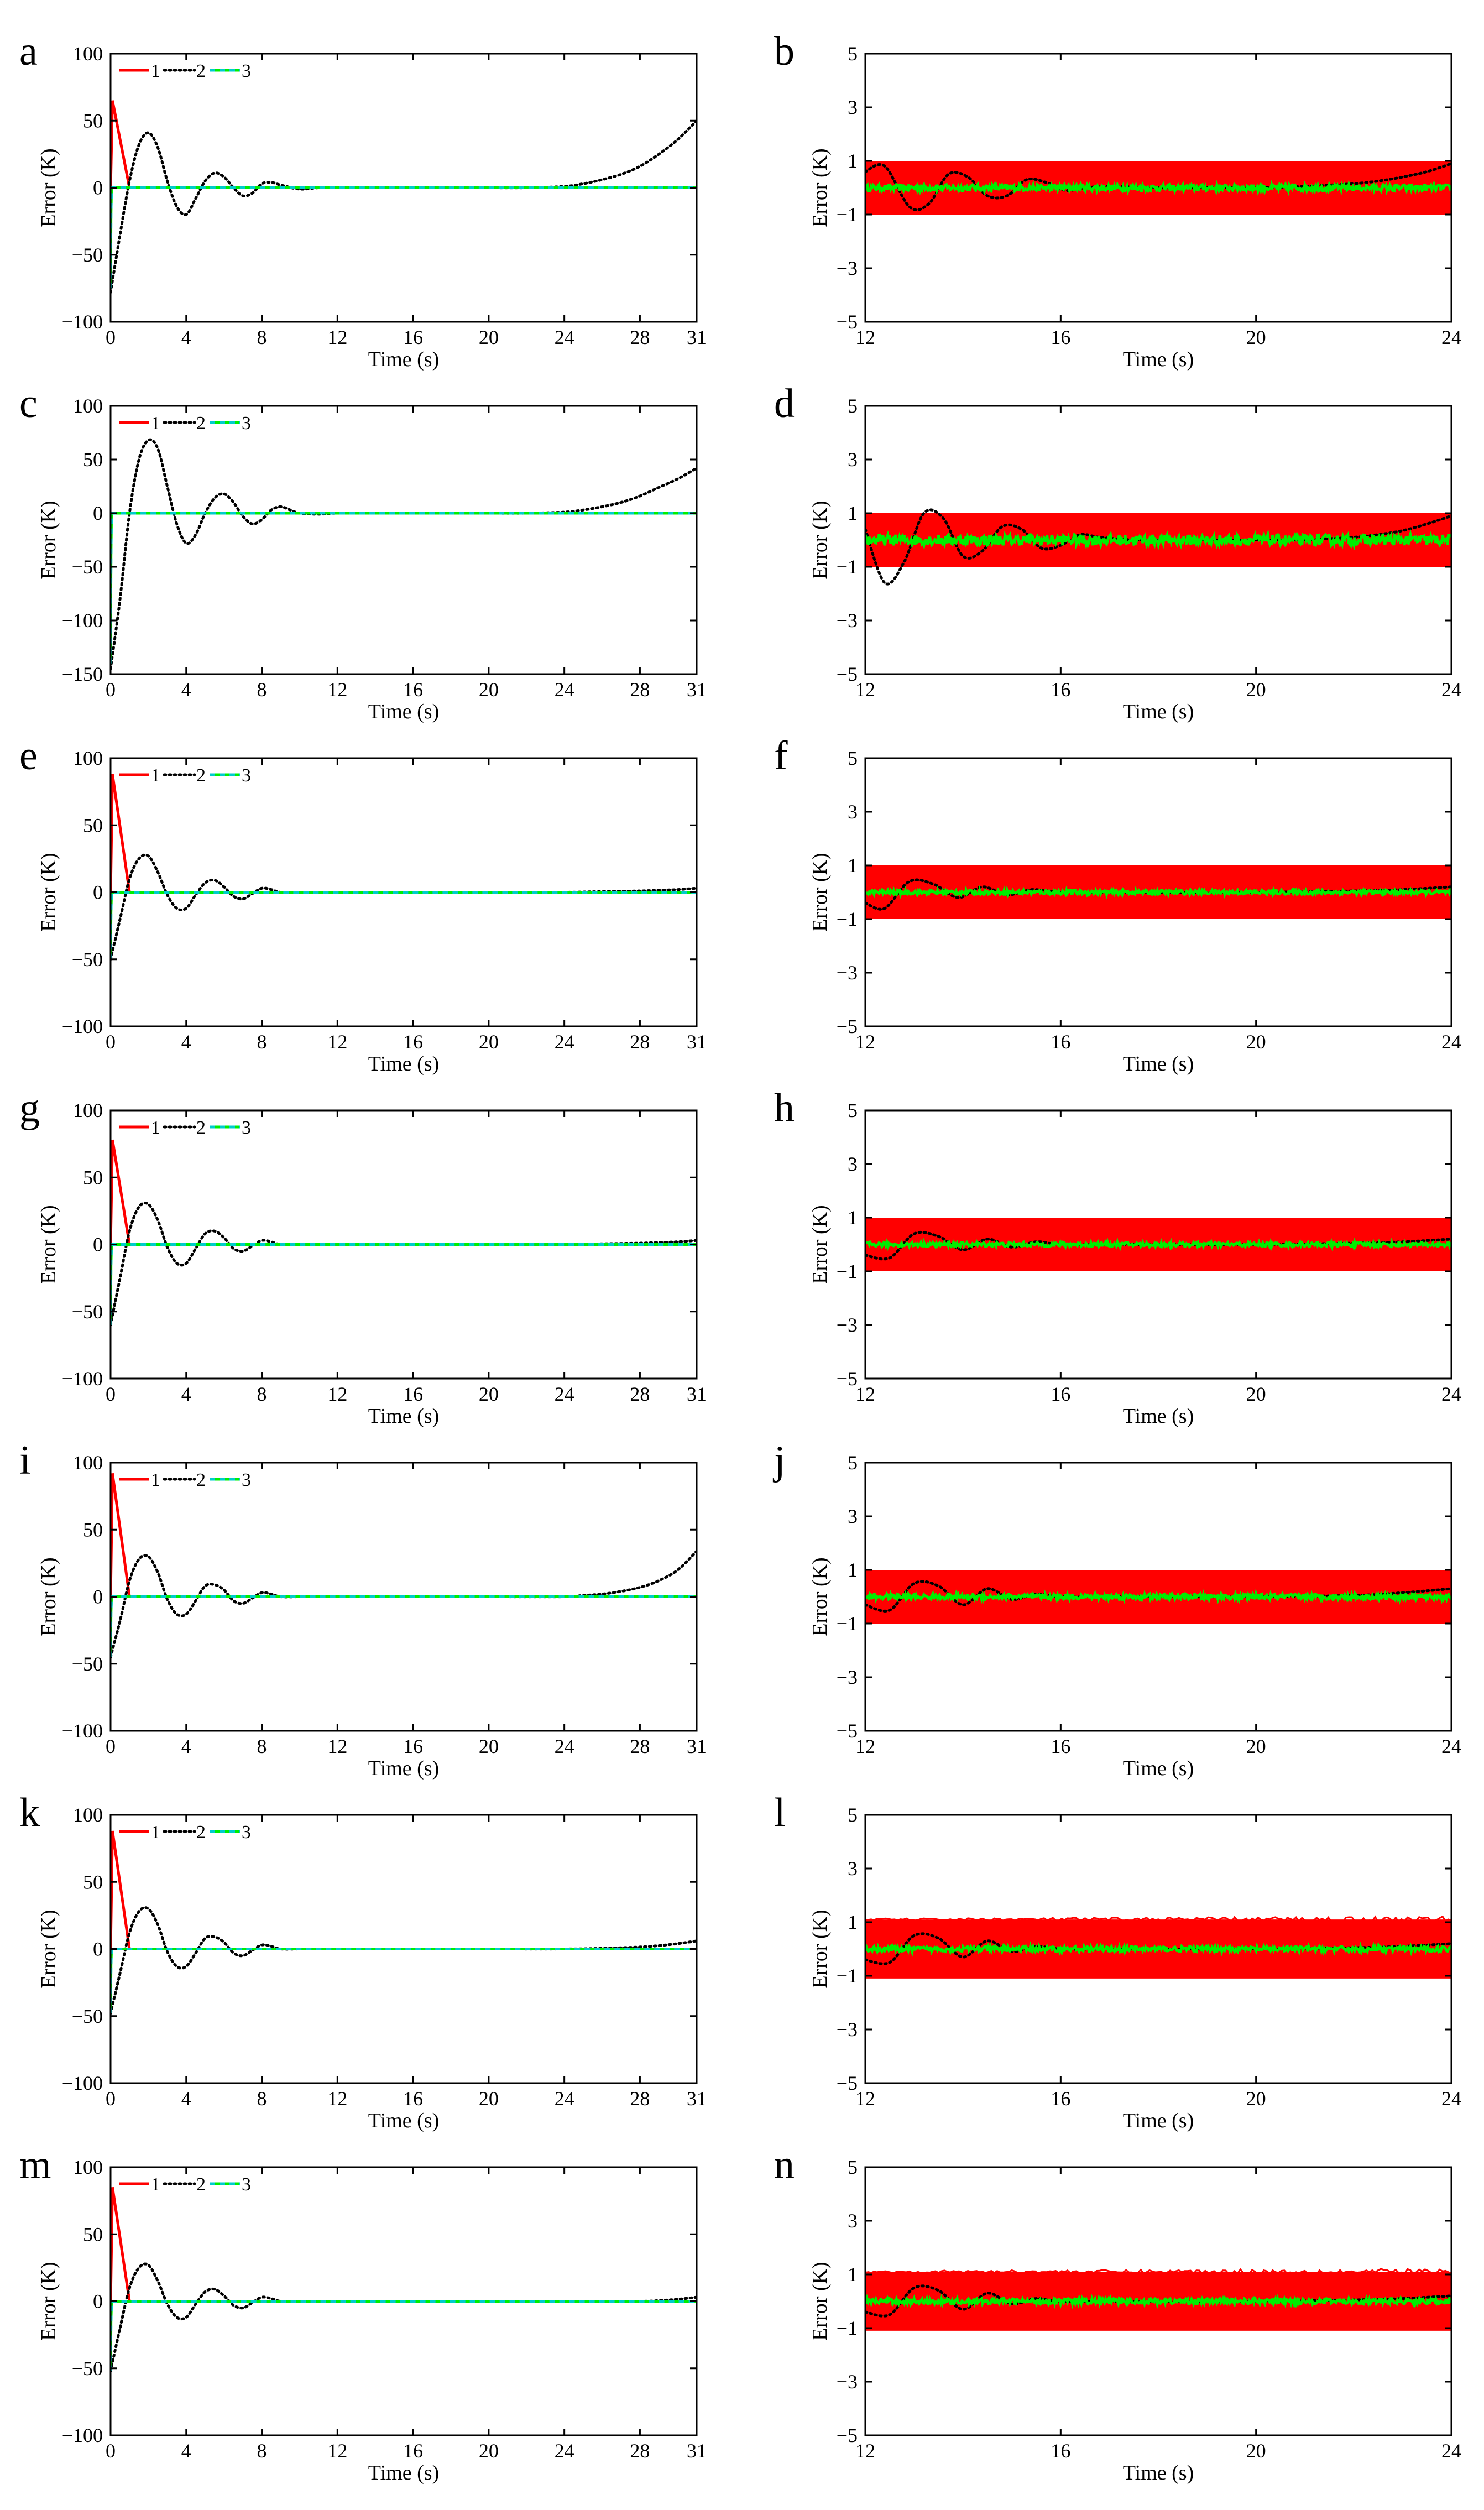  I want to click on panel-label: l, so click(780, 1812).